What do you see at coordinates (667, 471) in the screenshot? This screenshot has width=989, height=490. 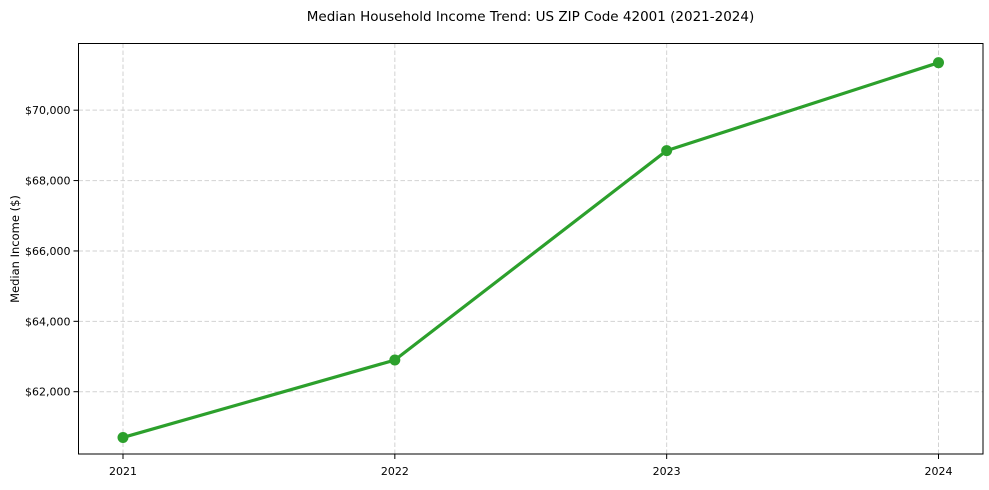 I see `x-tick-label-2023: 2023` at bounding box center [667, 471].